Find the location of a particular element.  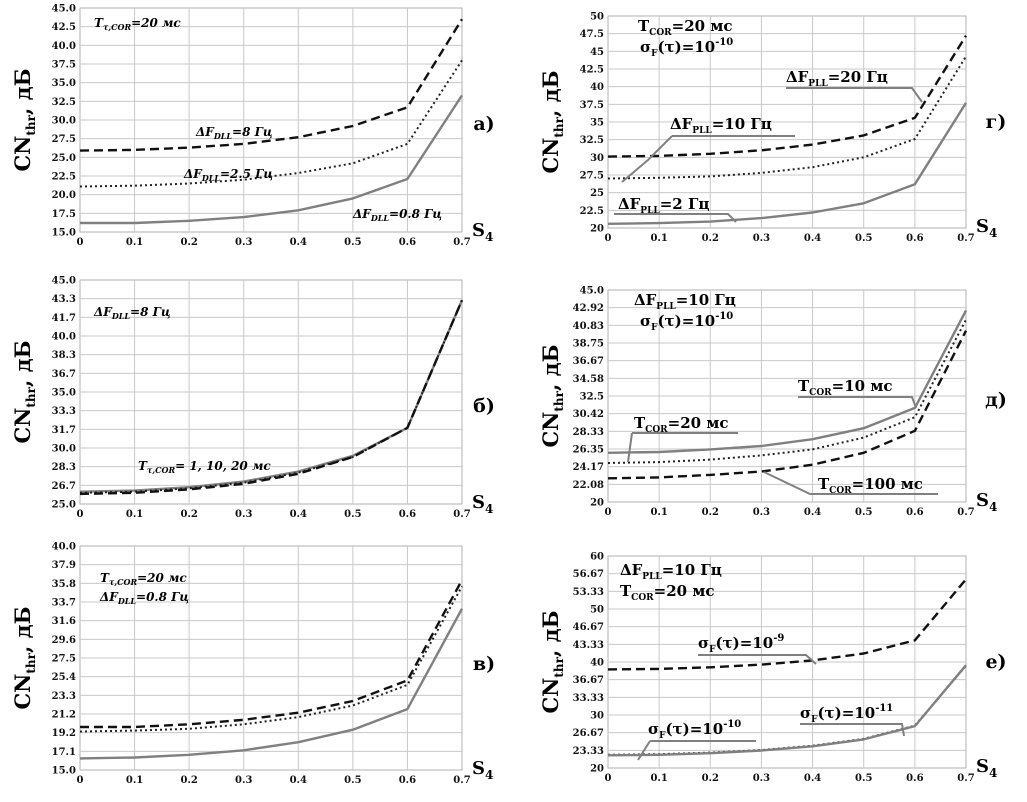

annotation-label: ΔFPLL=2 Гц is located at coordinates (663, 205).